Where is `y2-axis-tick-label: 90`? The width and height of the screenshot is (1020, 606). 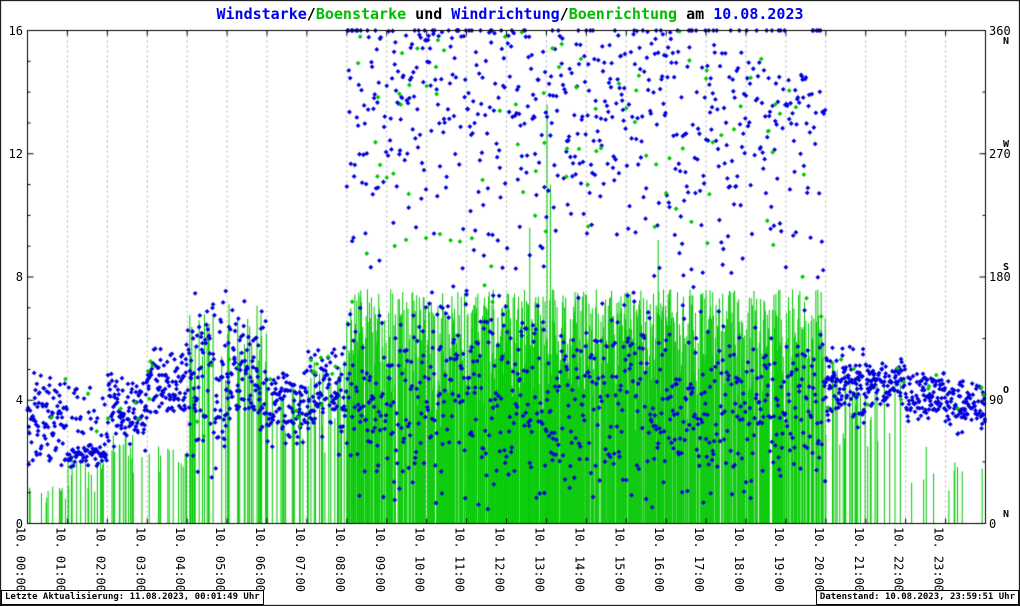
y2-axis-tick-label: 90 is located at coordinates (996, 400).